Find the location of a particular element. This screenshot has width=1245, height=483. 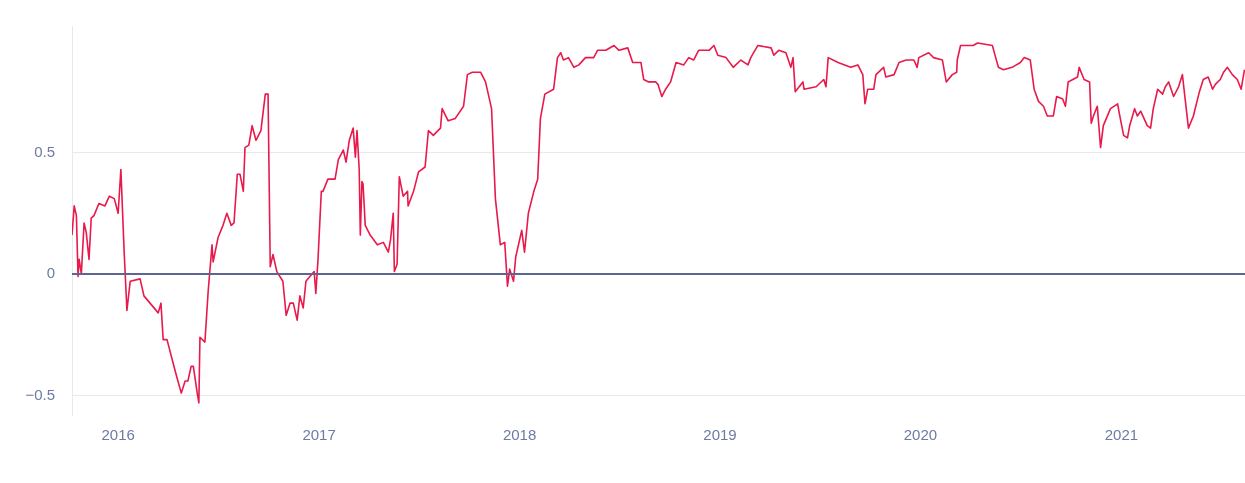

y-tick-label: 0 is located at coordinates (50, 273).